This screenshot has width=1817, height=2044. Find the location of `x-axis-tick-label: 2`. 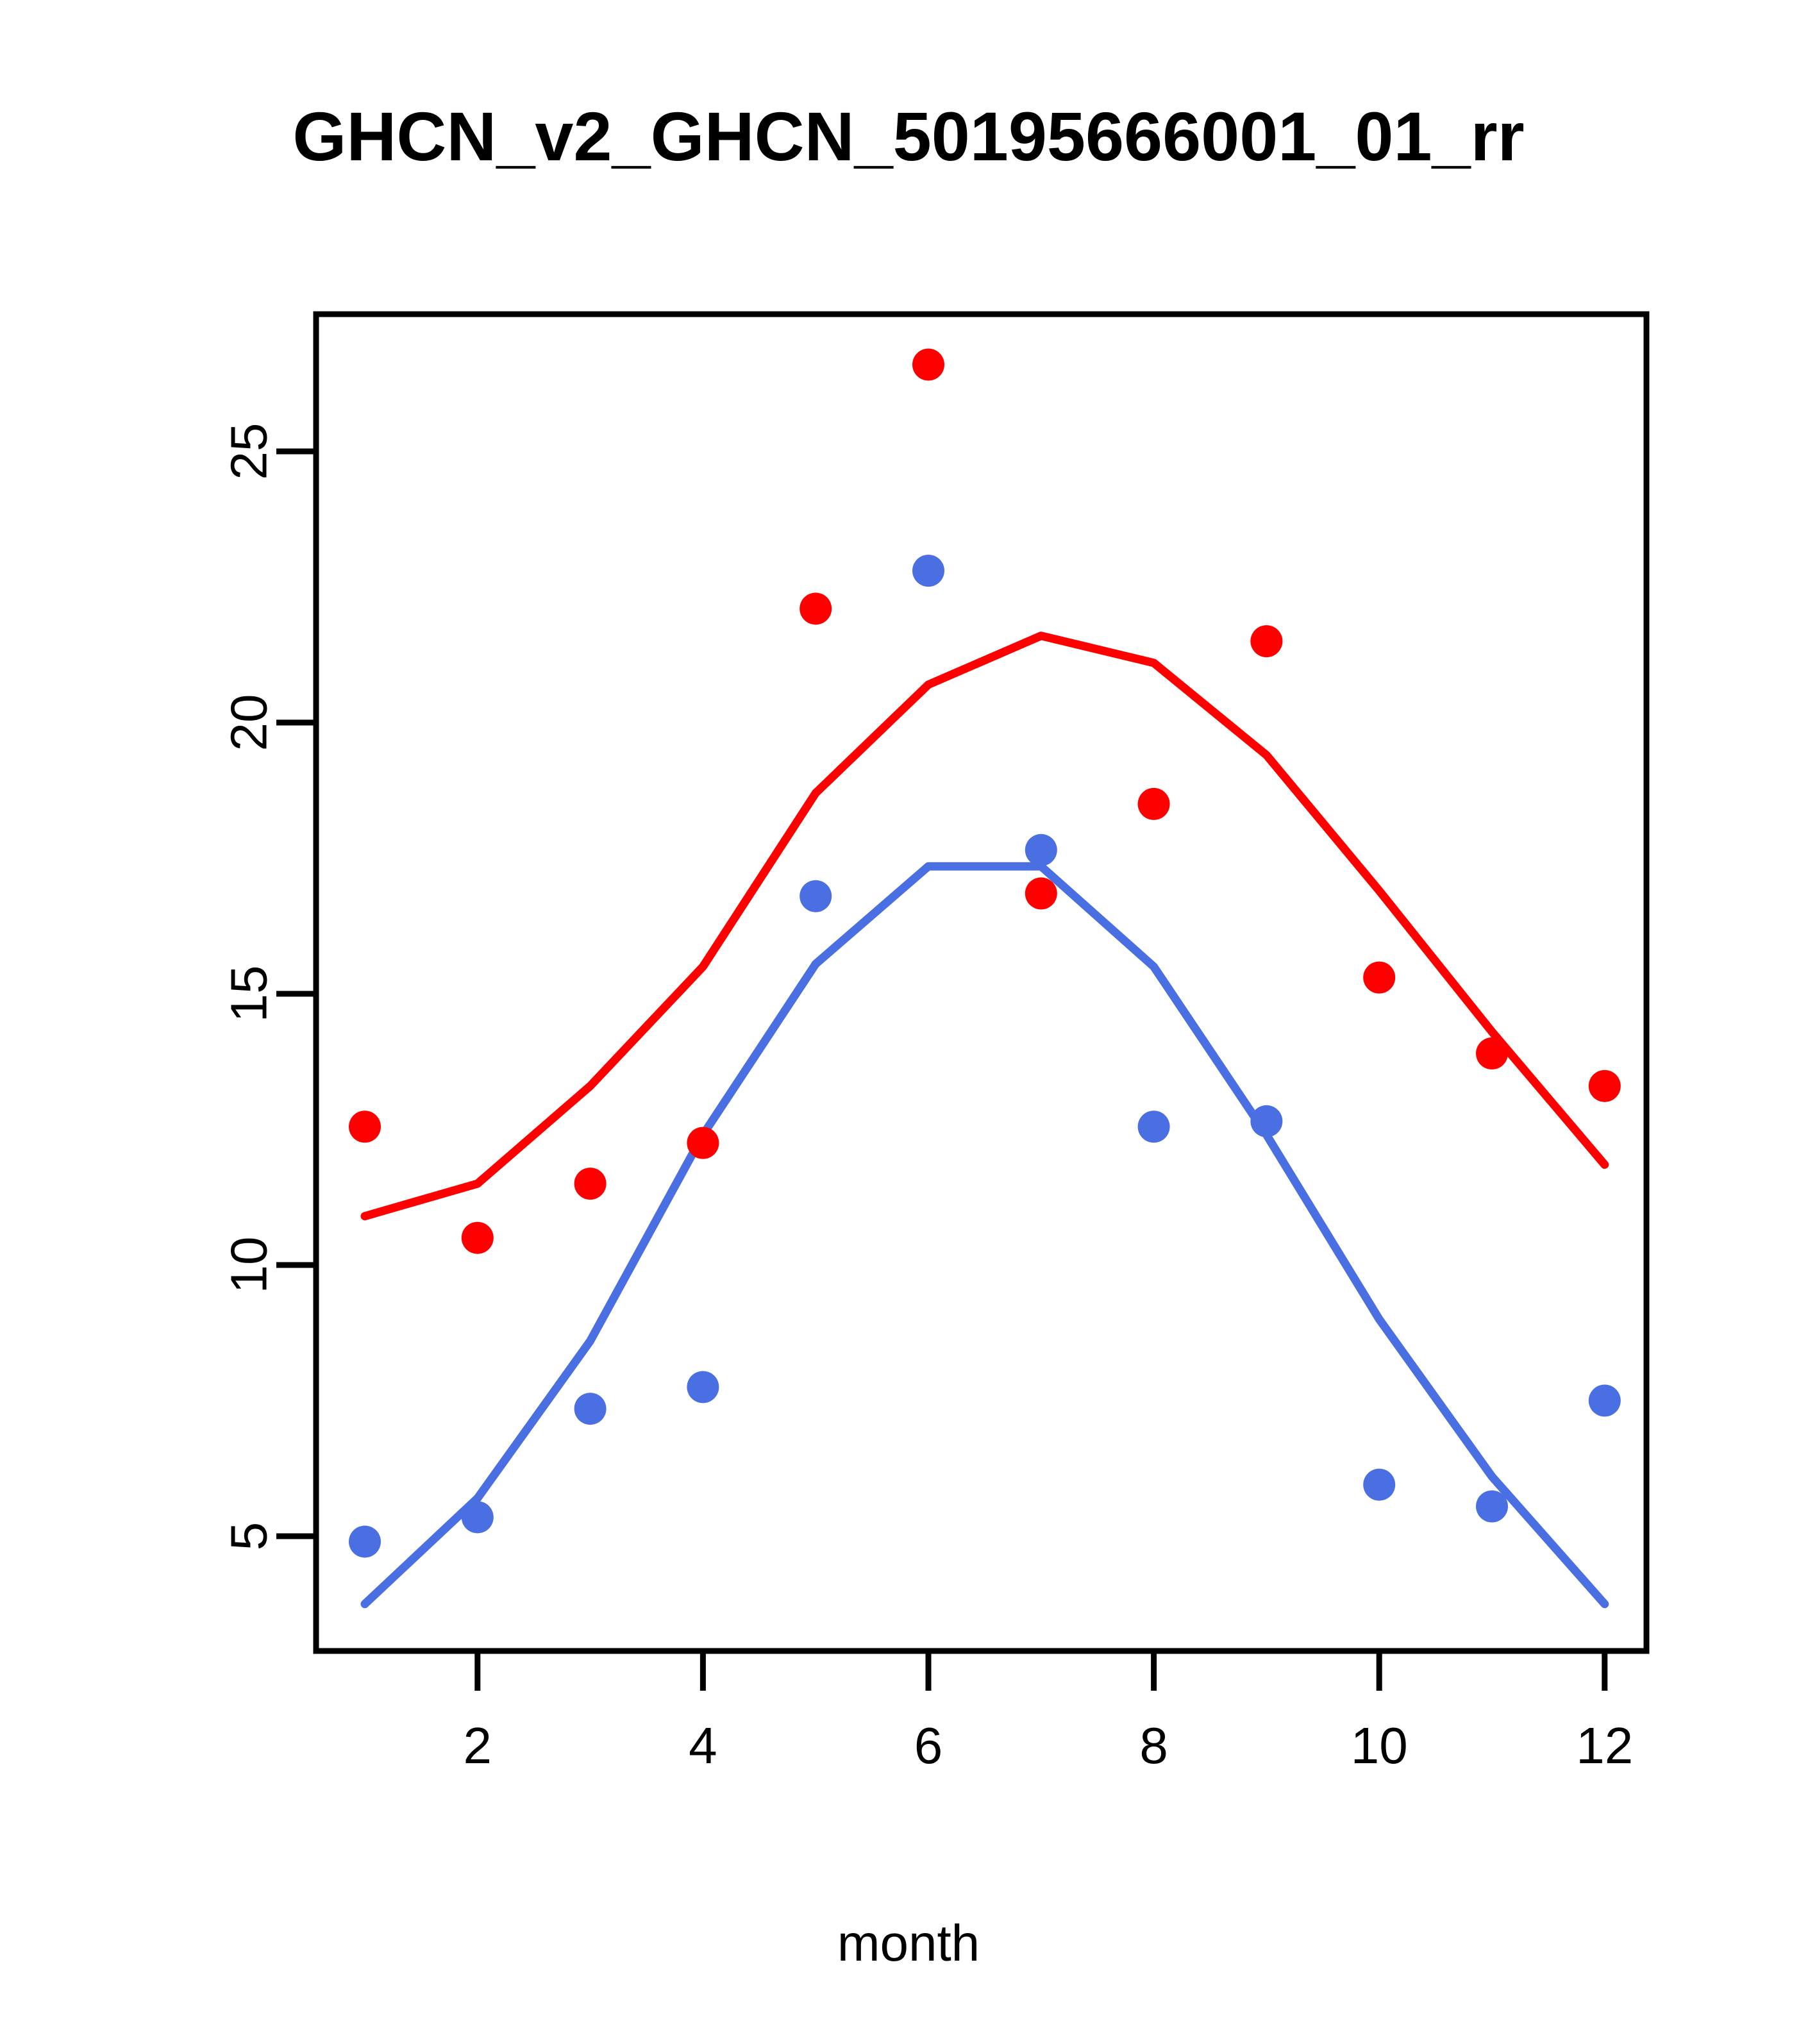

x-axis-tick-label: 2 is located at coordinates (478, 1745).